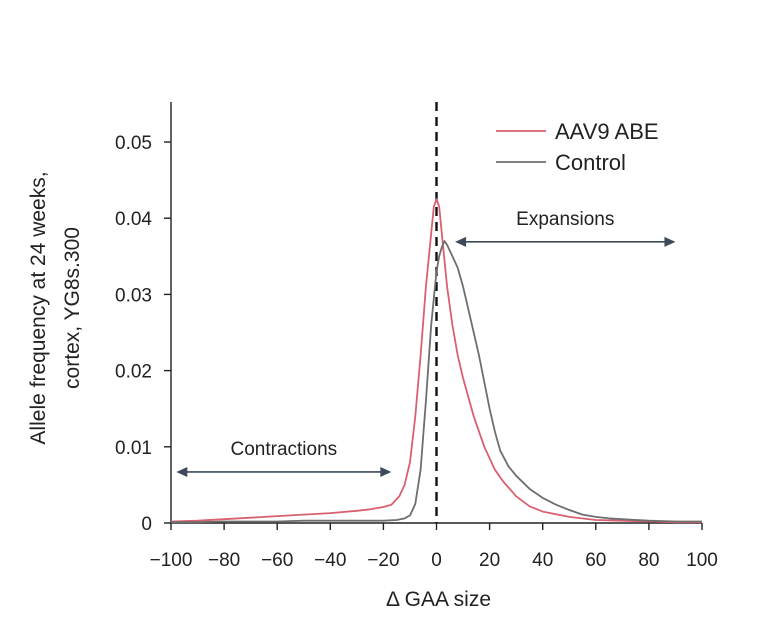 Image resolution: width=765 pixels, height=619 pixels. Describe the element at coordinates (133, 372) in the screenshot. I see `y-tick-label: 0.02` at that location.